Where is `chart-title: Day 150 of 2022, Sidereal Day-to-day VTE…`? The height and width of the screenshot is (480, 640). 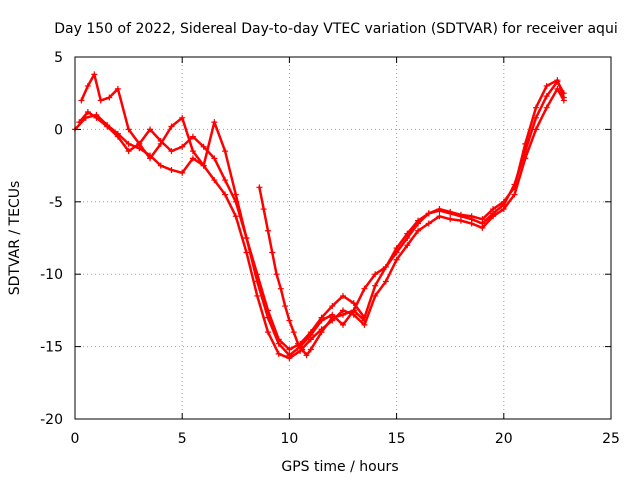
chart-title: Day 150 of 2022, Sidereal Day-to-day VTE… is located at coordinates (335, 29).